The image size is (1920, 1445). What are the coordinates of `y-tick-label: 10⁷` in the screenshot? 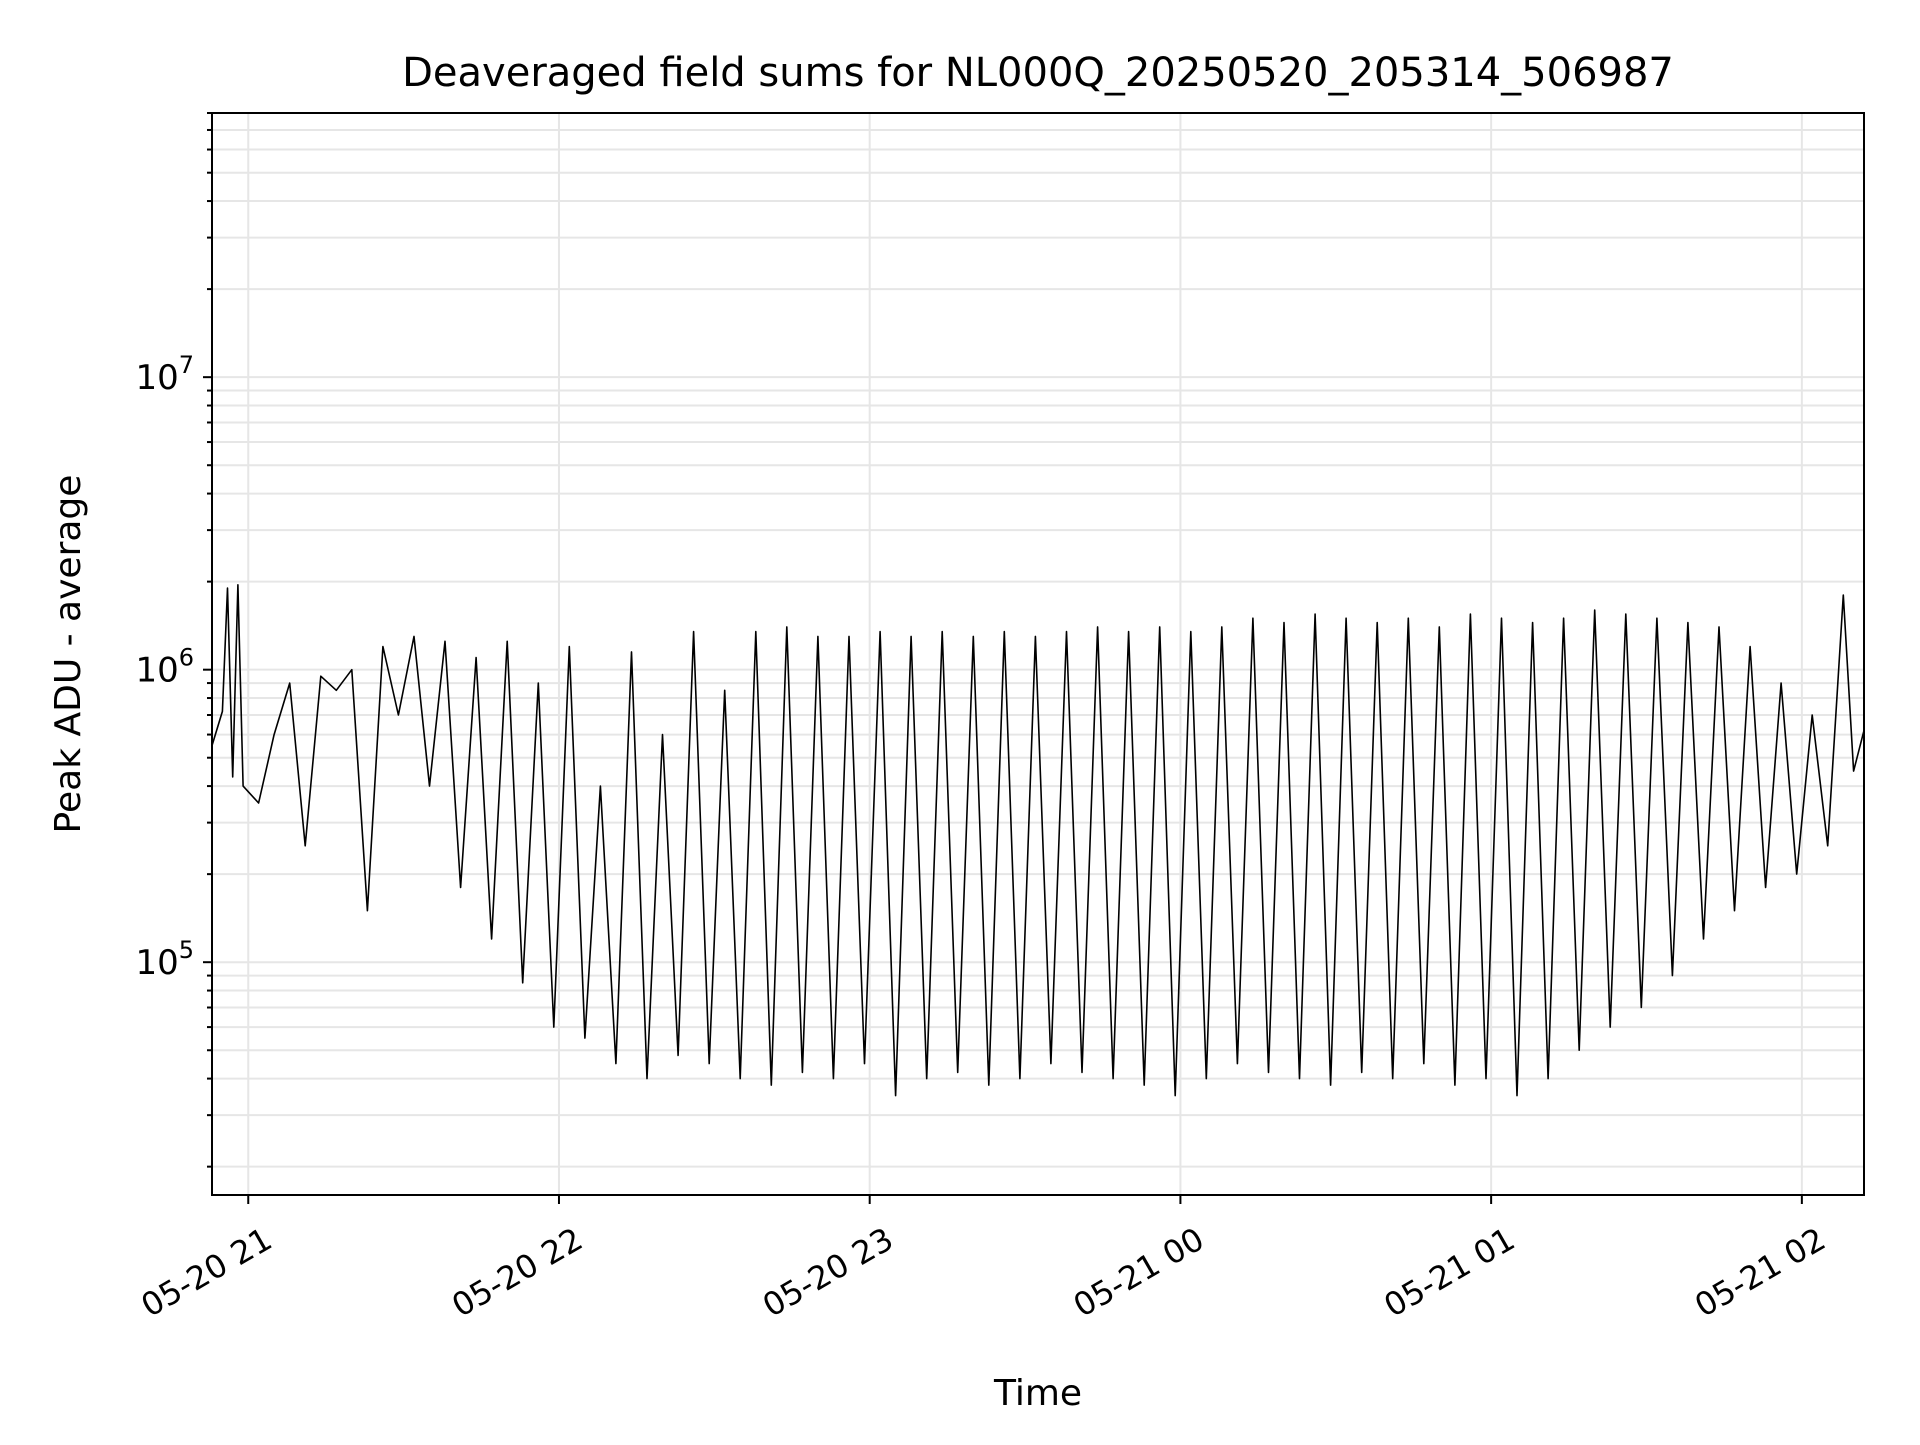 It's located at (164, 374).